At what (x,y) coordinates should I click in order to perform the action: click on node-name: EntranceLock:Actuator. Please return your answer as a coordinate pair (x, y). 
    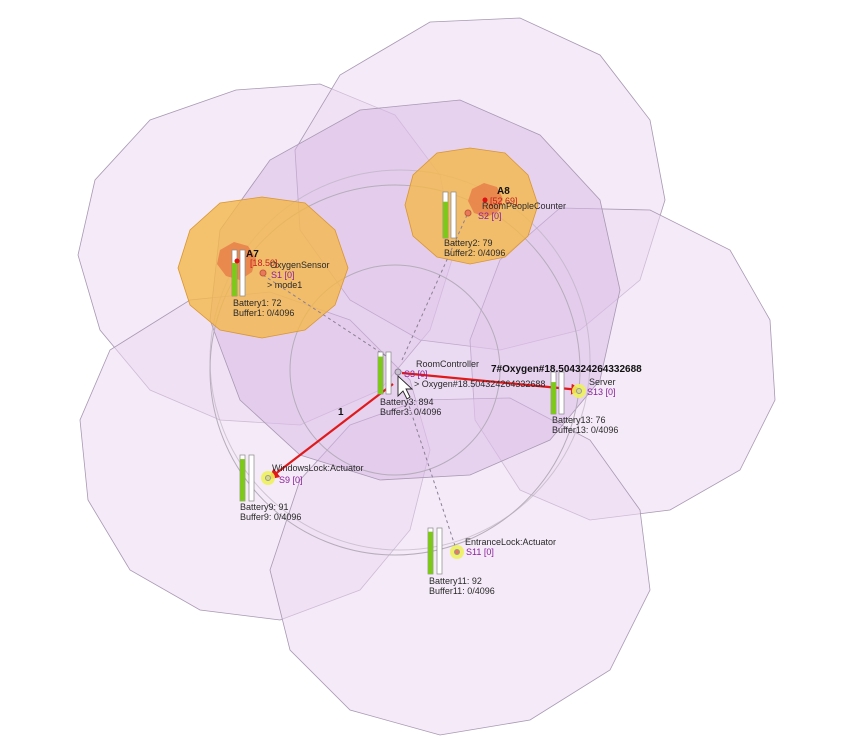
    Looking at the image, I should click on (510, 542).